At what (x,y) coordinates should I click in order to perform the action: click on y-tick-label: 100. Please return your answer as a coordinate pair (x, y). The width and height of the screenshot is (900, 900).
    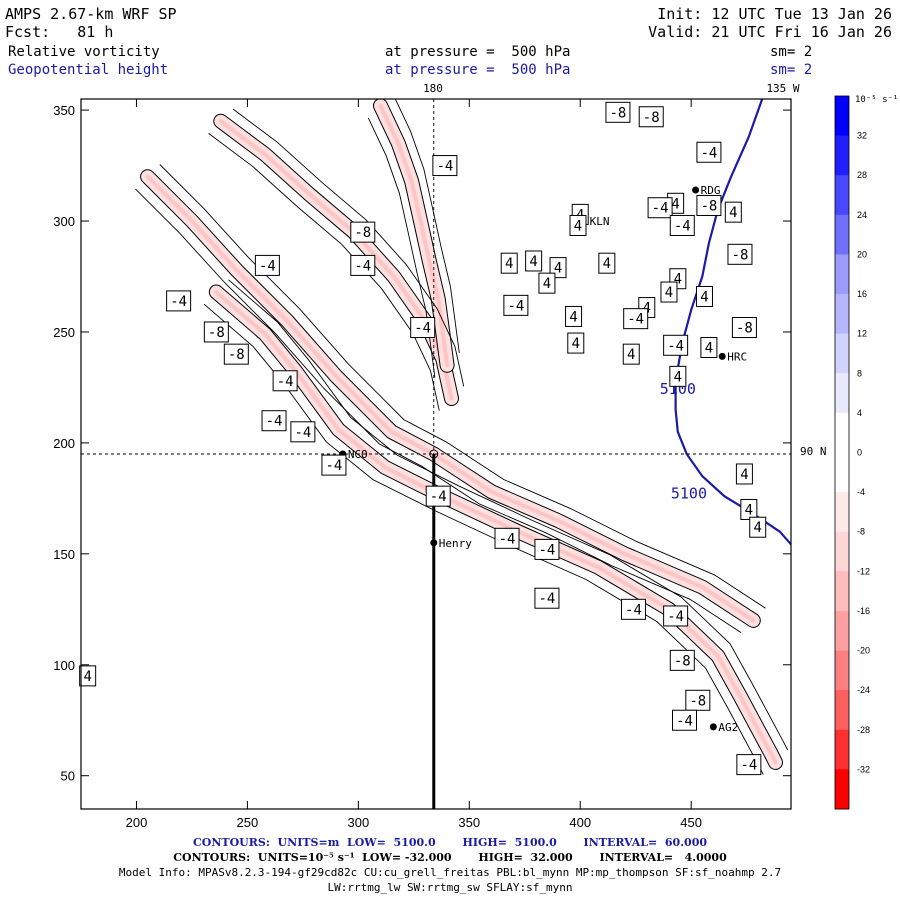
    Looking at the image, I should click on (64, 665).